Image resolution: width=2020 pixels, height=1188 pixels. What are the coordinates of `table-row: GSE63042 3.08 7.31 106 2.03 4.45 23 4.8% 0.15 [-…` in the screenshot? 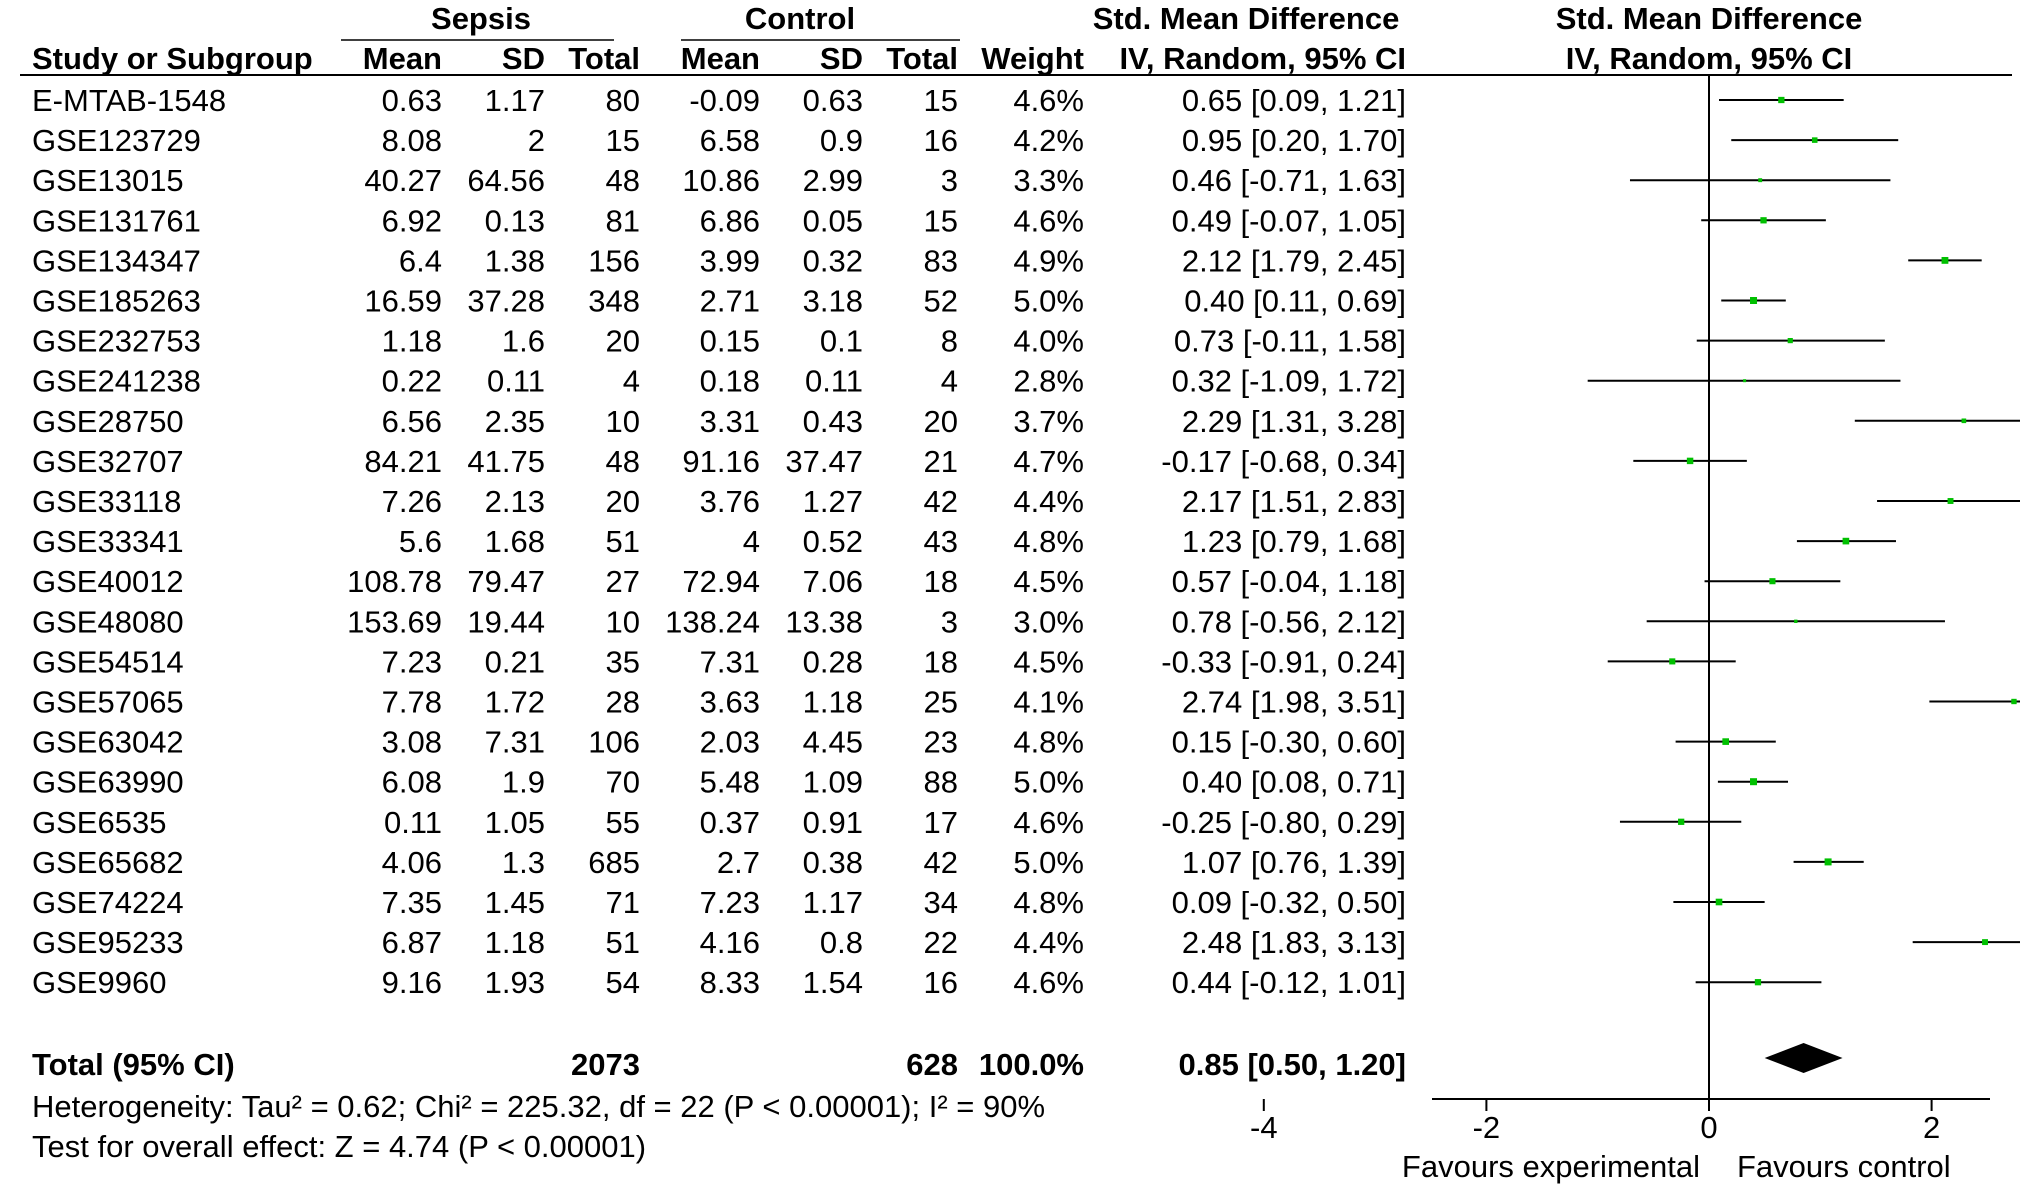 It's located at (719, 742).